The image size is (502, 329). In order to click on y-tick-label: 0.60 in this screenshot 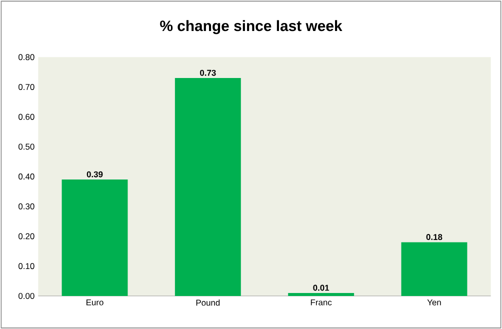, I will do `click(26, 117)`.